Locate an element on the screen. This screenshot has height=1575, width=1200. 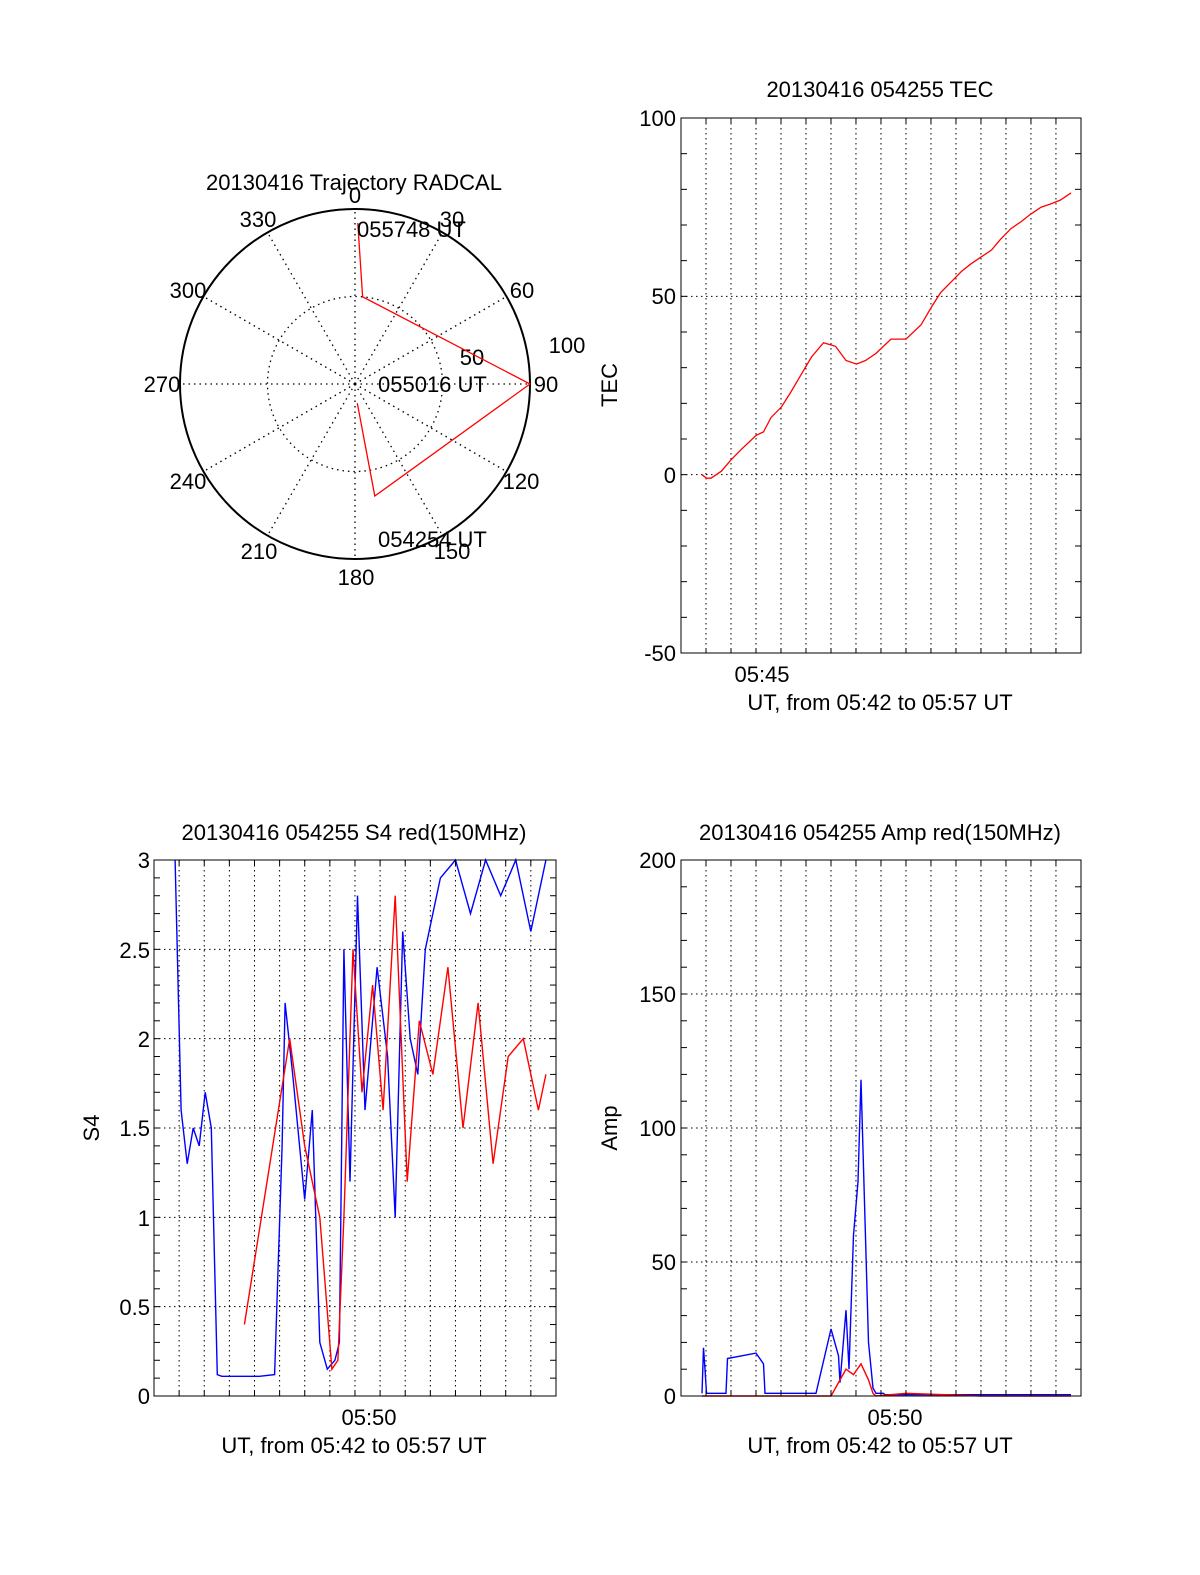
amp-ylabel: Amp is located at coordinates (609, 1127).